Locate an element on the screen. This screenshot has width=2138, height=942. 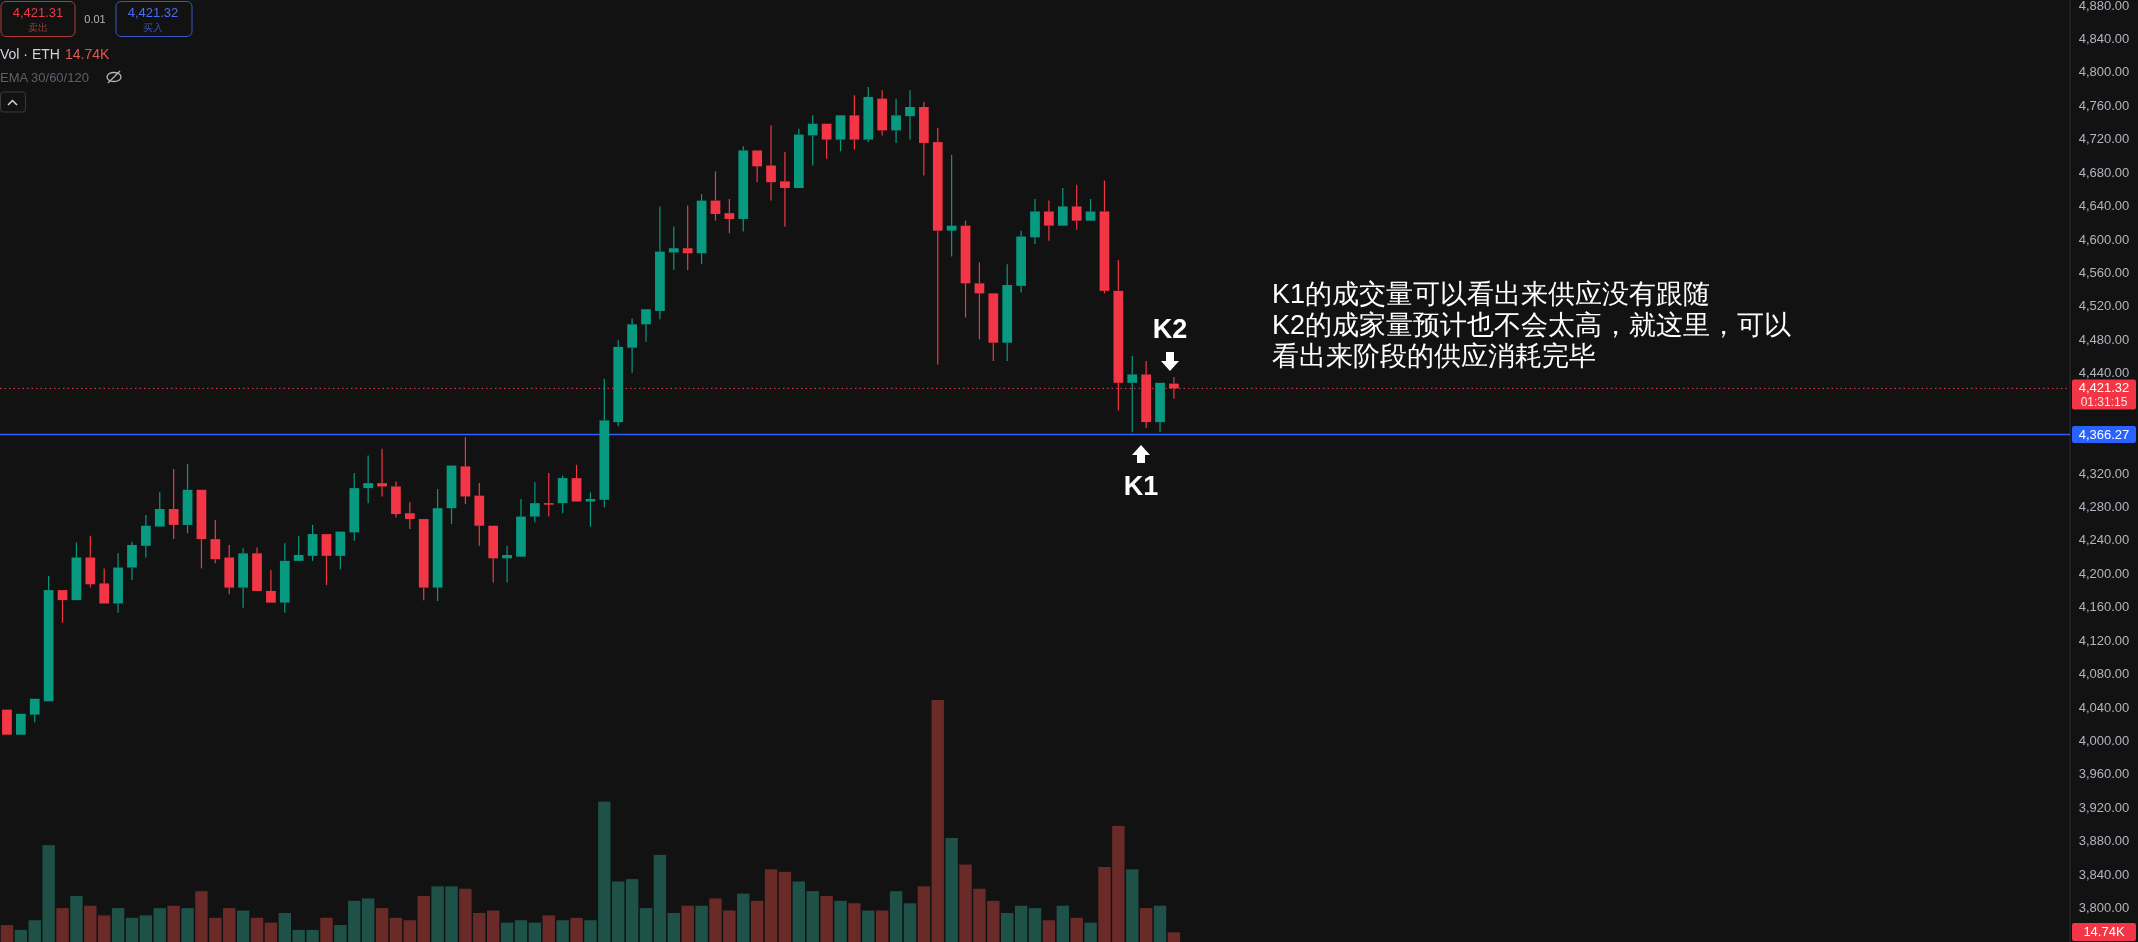
y-tick-label: 4,480.00 is located at coordinates (2104, 339).